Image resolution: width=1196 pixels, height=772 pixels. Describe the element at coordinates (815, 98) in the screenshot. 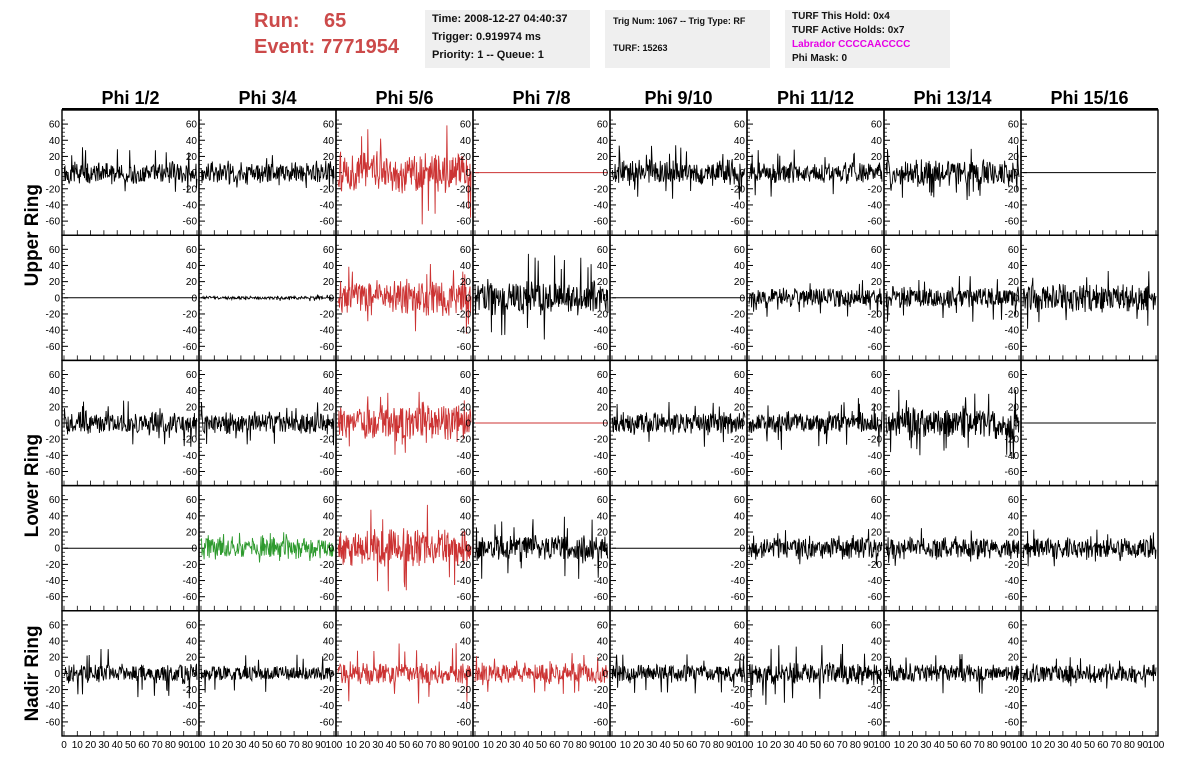

I see `column-title: Phi 11/12` at that location.